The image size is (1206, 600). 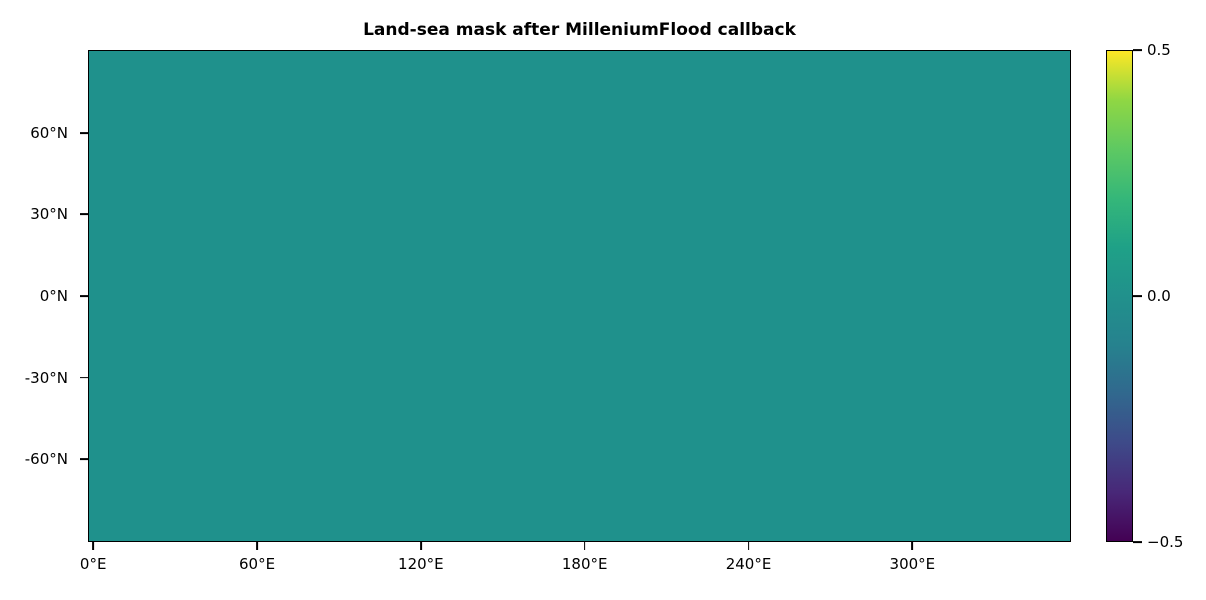 What do you see at coordinates (49, 214) in the screenshot?
I see `y-tick-label: 30°N` at bounding box center [49, 214].